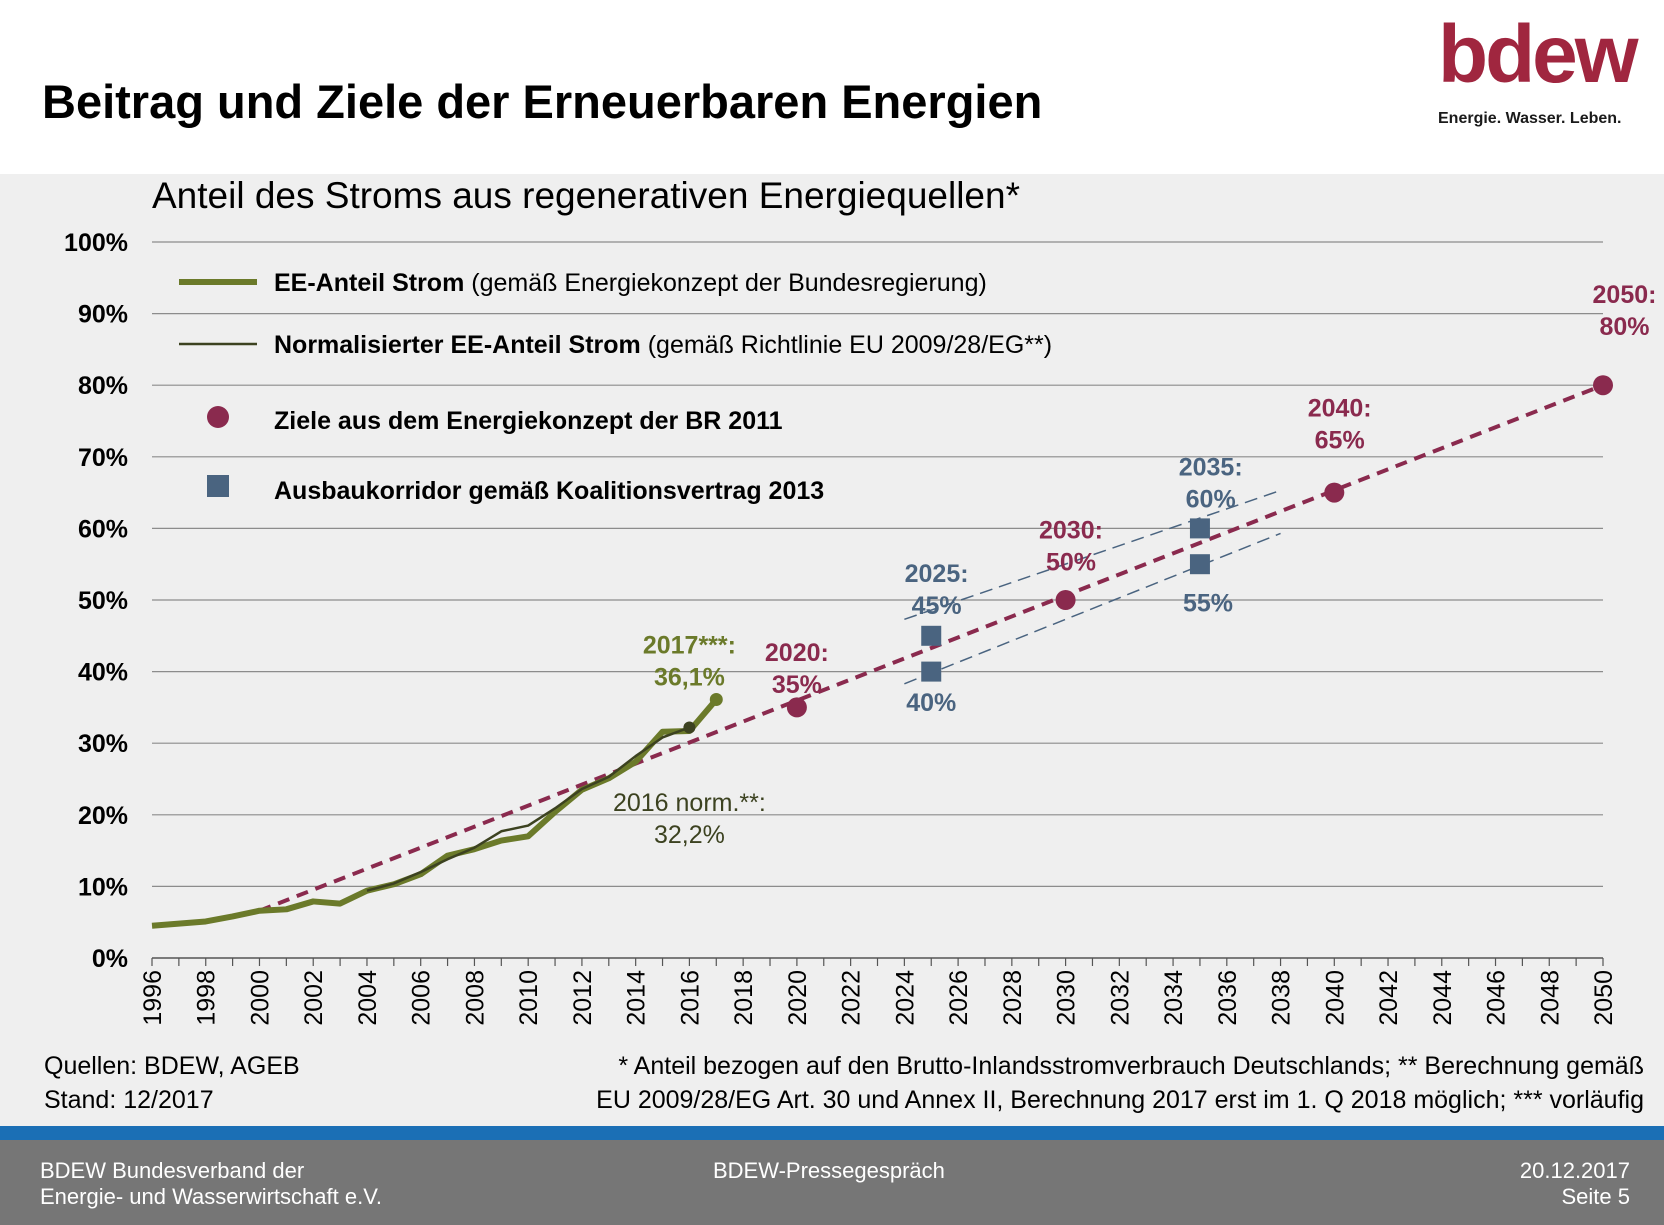  What do you see at coordinates (369, 283) in the screenshot?
I see `legend-entry-bold: EE-Anteil Strom` at bounding box center [369, 283].